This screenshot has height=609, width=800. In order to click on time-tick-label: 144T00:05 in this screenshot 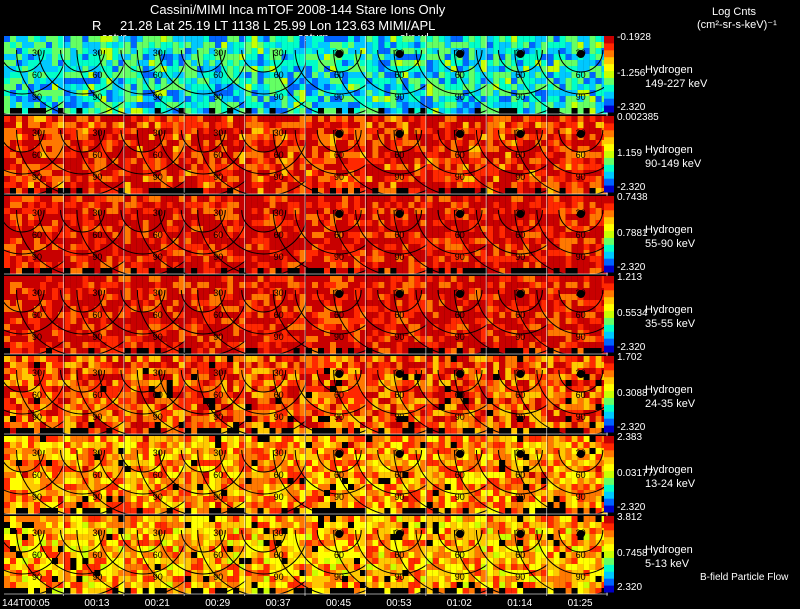, I will do `click(26, 603)`.